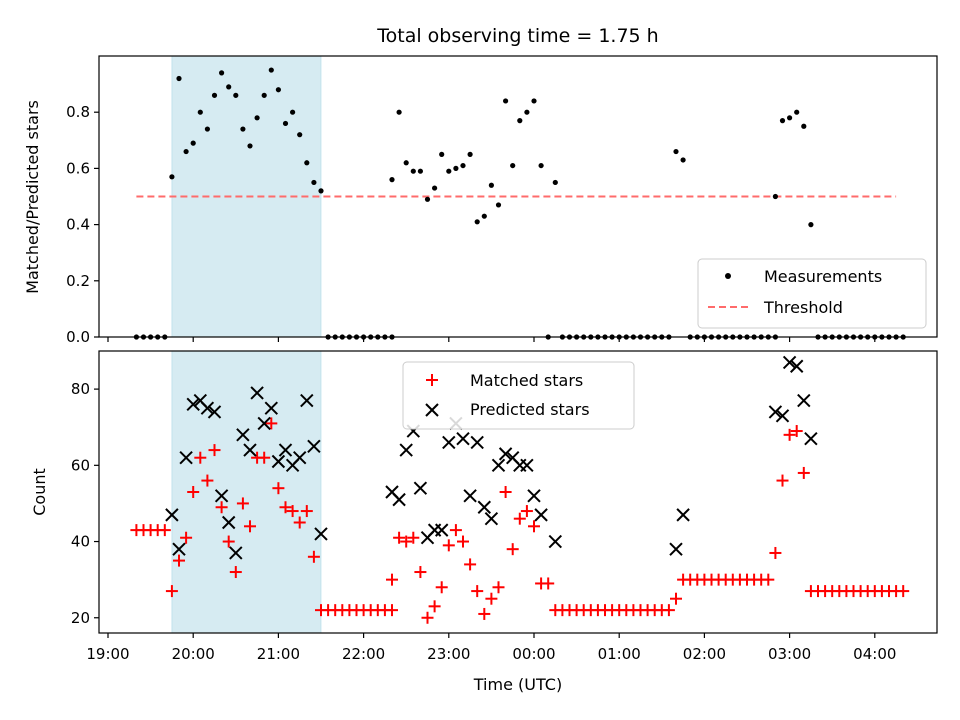 The width and height of the screenshot is (960, 720). Describe the element at coordinates (363, 654) in the screenshot. I see `bottom-x-tick-label: 22:00` at that location.